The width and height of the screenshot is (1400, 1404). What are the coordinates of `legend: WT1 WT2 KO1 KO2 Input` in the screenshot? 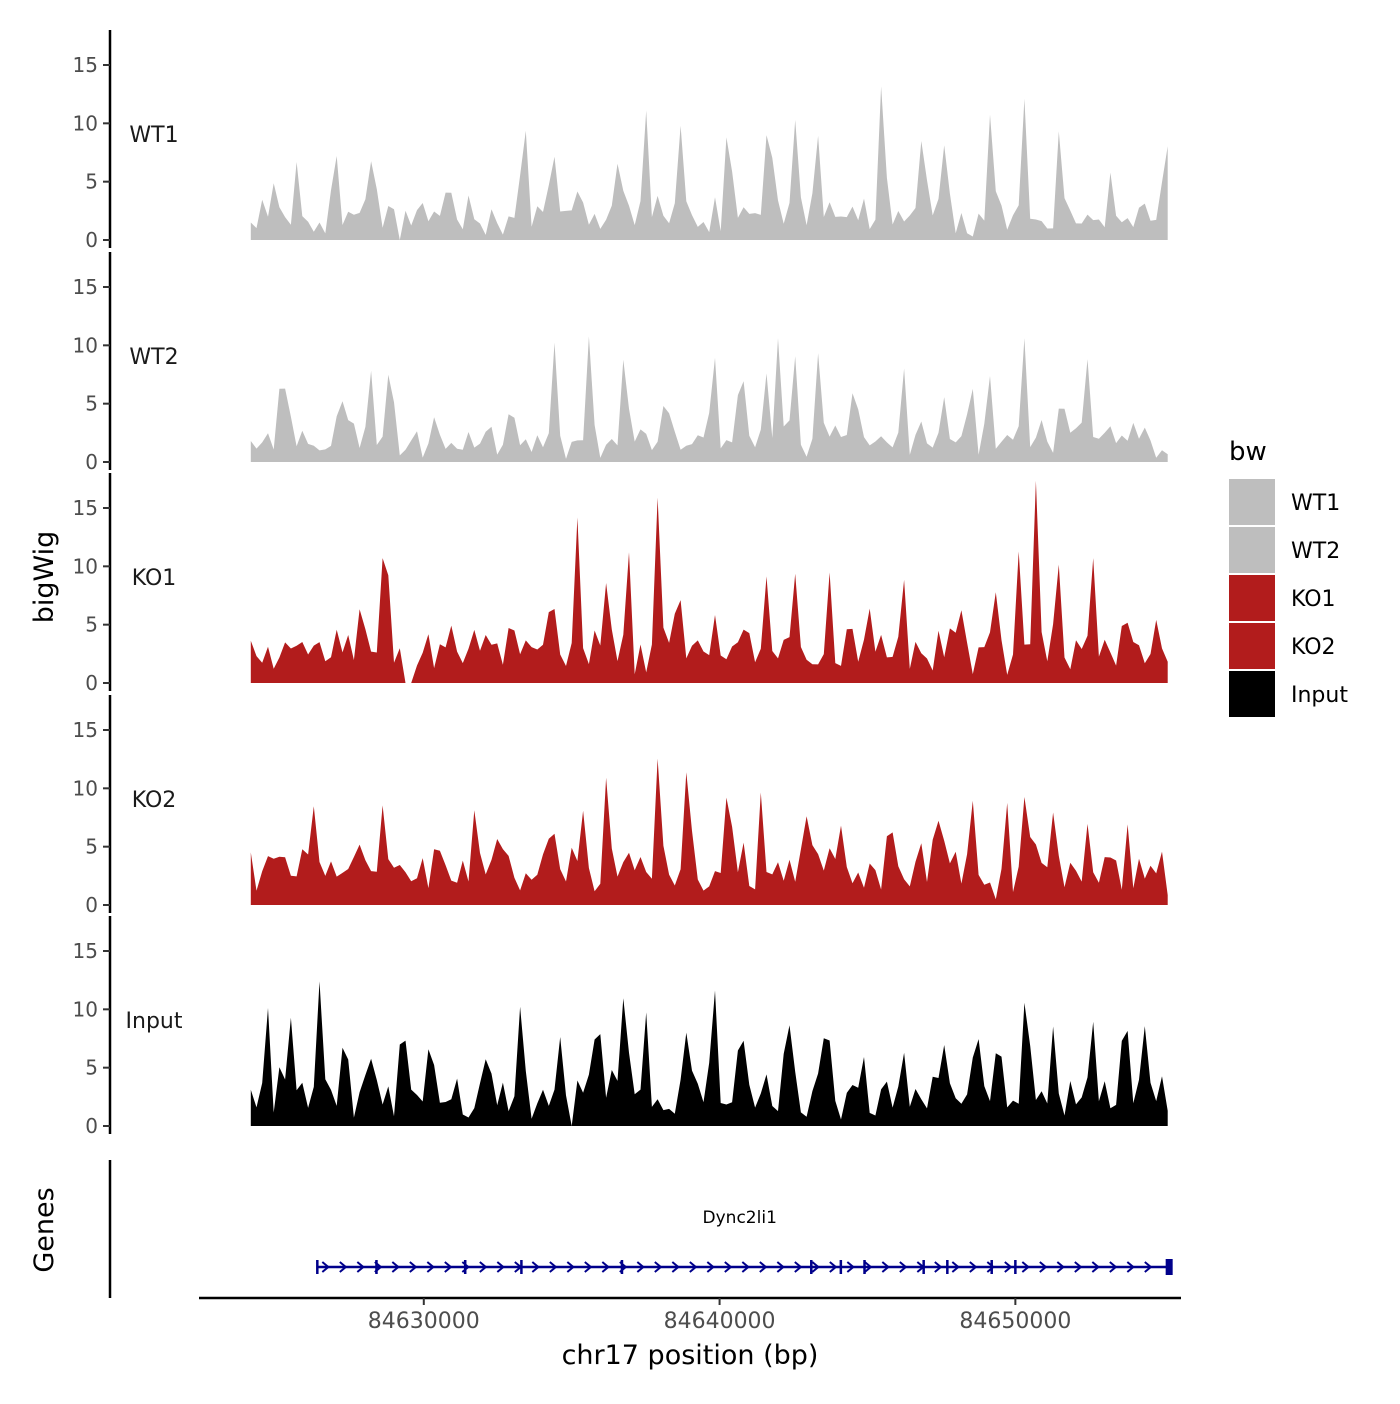 It's located at (1288, 598).